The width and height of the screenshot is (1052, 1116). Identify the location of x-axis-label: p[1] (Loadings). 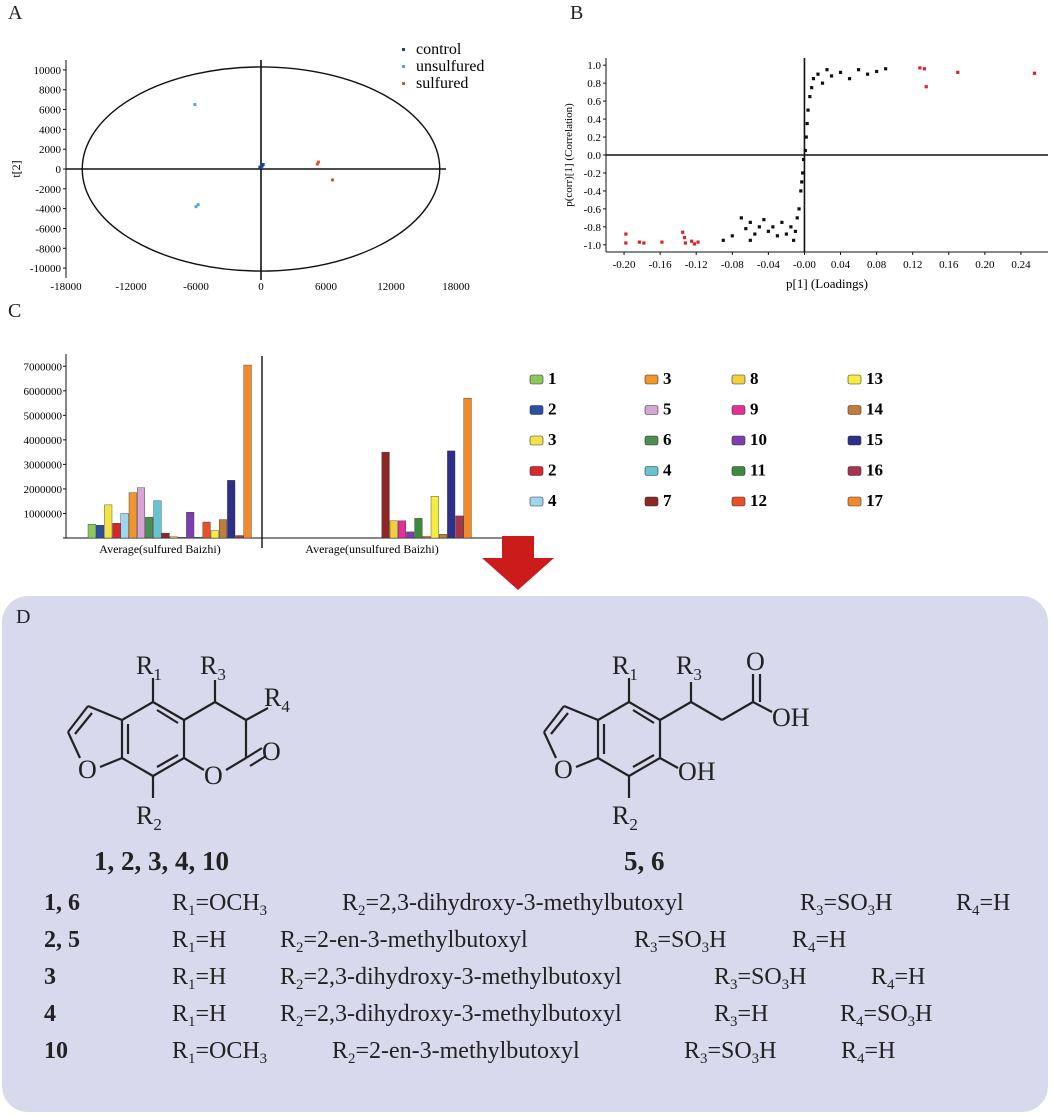
(827, 283).